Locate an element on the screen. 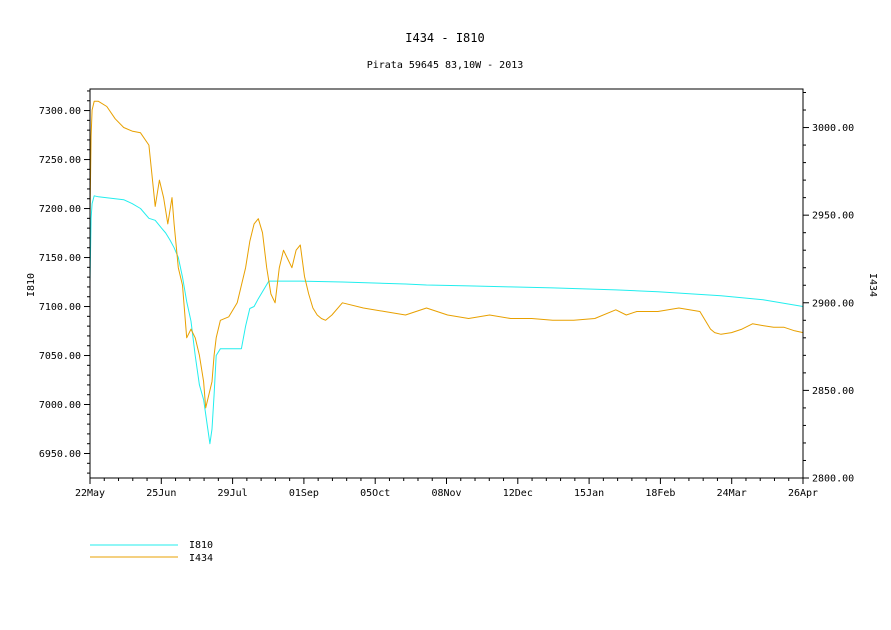 The height and width of the screenshot is (630, 891). legend: I810 I434 is located at coordinates (151, 552).